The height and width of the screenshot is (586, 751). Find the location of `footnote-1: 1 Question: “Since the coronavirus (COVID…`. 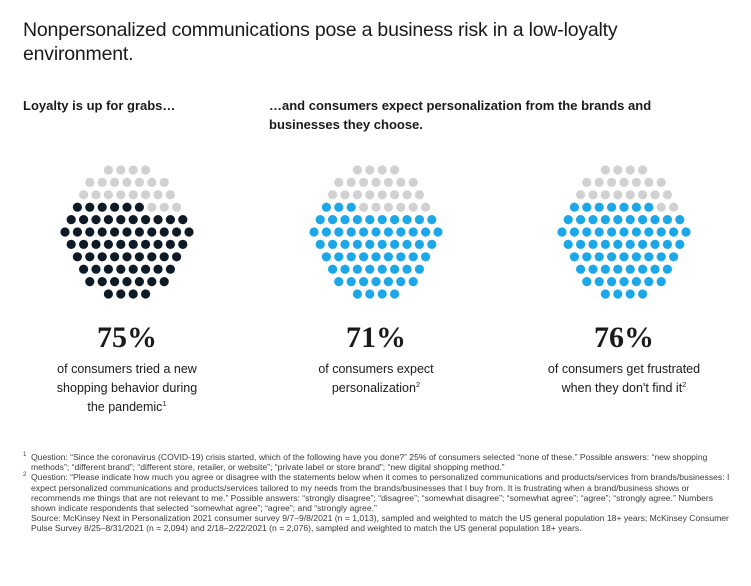

footnote-1: 1 Question: “Since the coronavirus (COVID… is located at coordinates (365, 462).